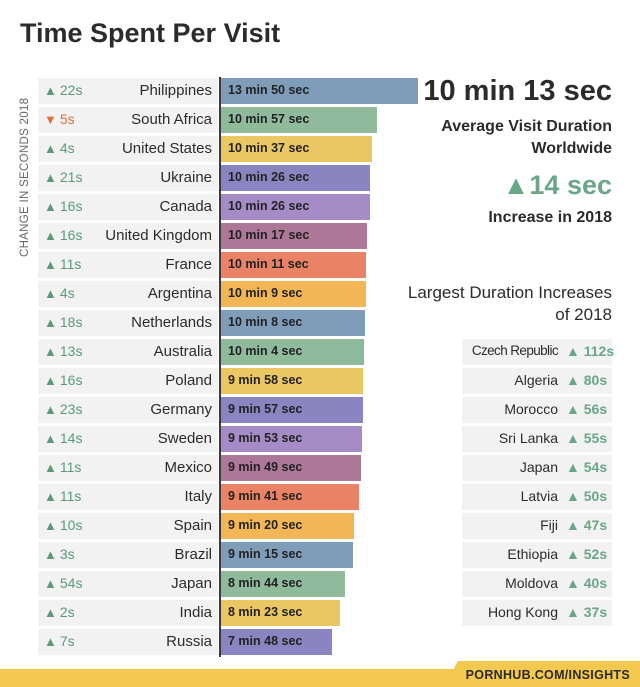  Describe the element at coordinates (265, 496) in the screenshot. I see `bar-value-label: 9 min 41 sec` at that location.